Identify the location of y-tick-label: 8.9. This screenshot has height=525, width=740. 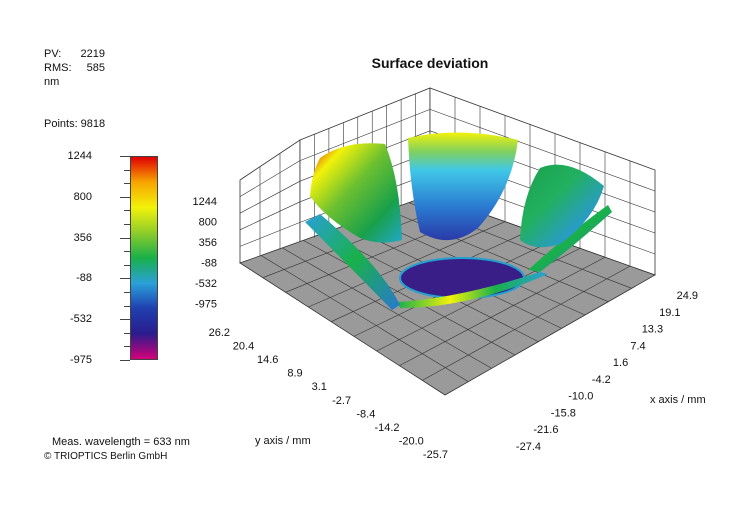
(294, 374).